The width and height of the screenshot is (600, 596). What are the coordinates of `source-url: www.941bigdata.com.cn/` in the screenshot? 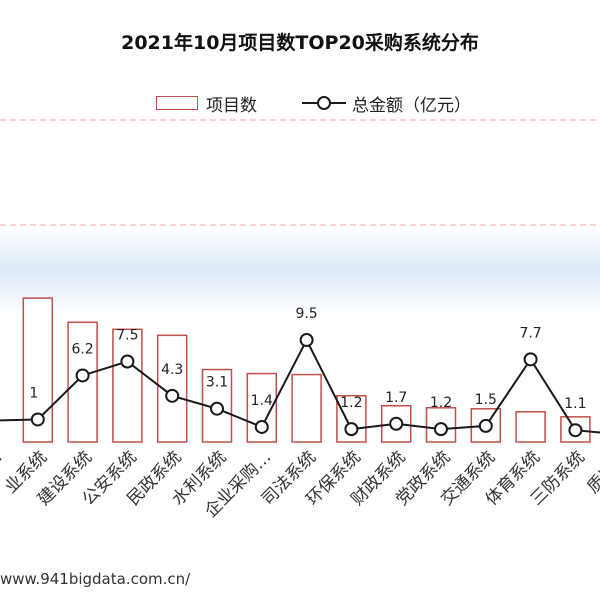 It's located at (95, 579).